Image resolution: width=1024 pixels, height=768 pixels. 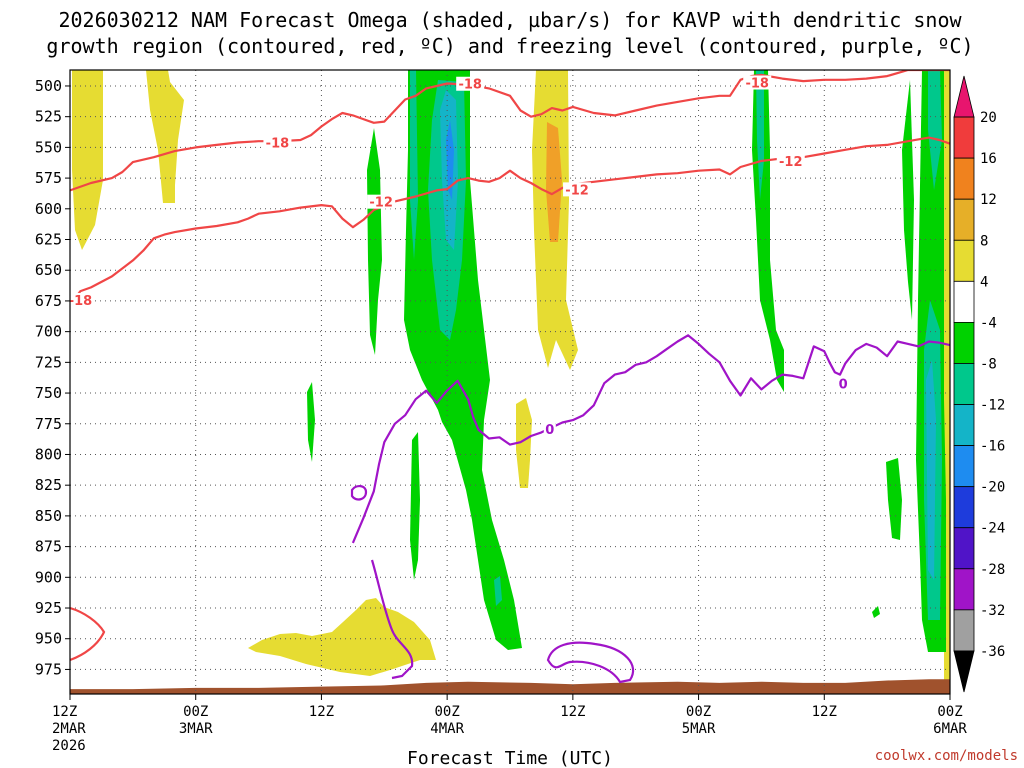 I want to click on y-tick-label: 850, so click(x=48, y=516).